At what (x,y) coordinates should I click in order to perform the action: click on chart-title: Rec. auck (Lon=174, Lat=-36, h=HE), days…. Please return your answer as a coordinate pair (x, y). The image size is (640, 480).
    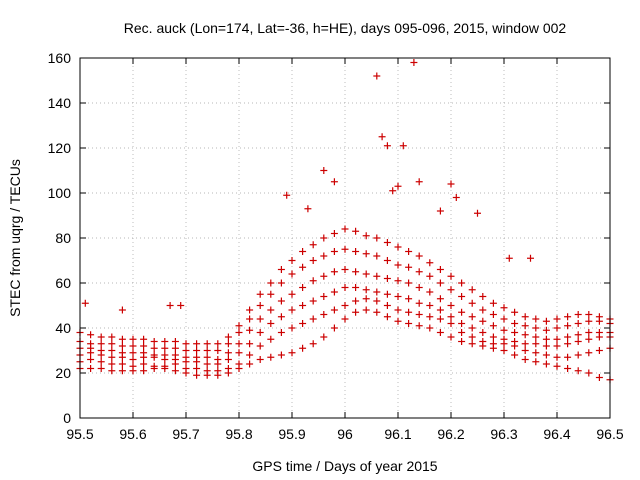
    Looking at the image, I should click on (345, 28).